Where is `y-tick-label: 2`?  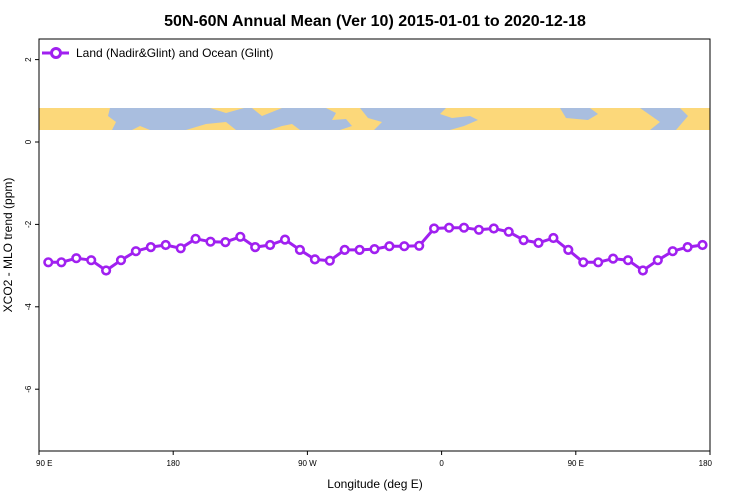 y-tick-label: 2 is located at coordinates (28, 59).